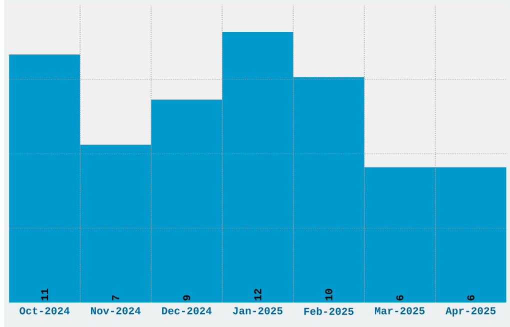  I want to click on data-label: 11, so click(44, 294).